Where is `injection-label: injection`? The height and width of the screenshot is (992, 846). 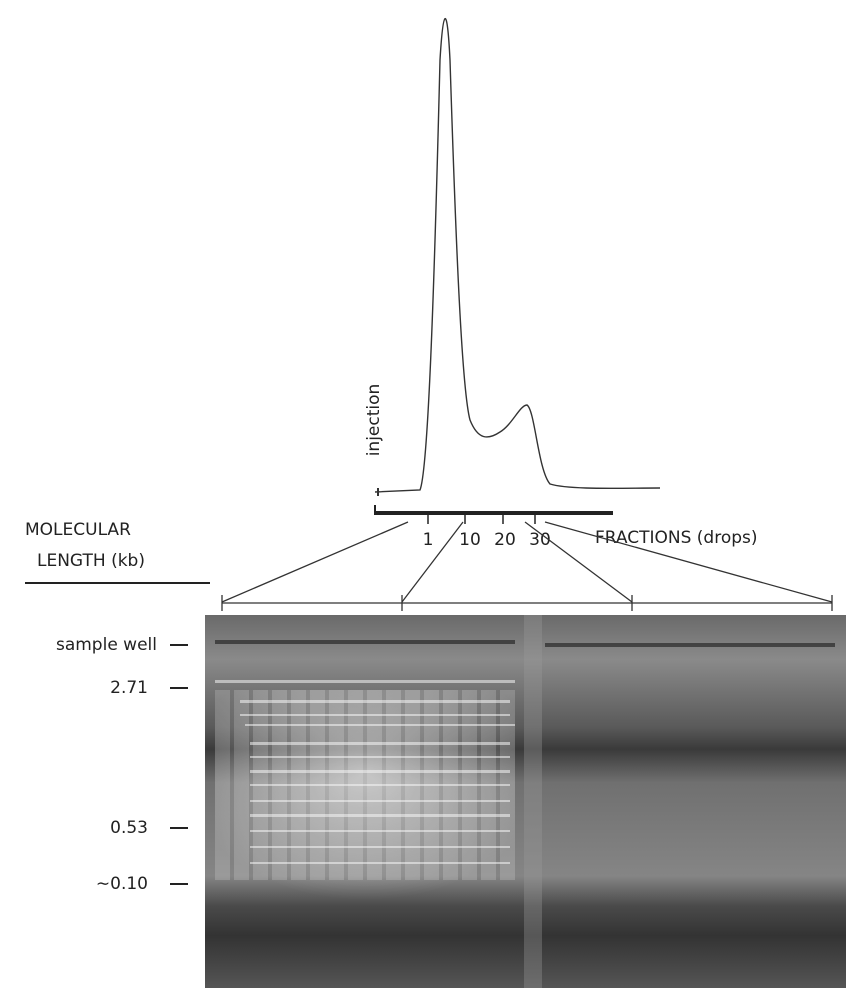
injection-label: injection is located at coordinates (374, 420).